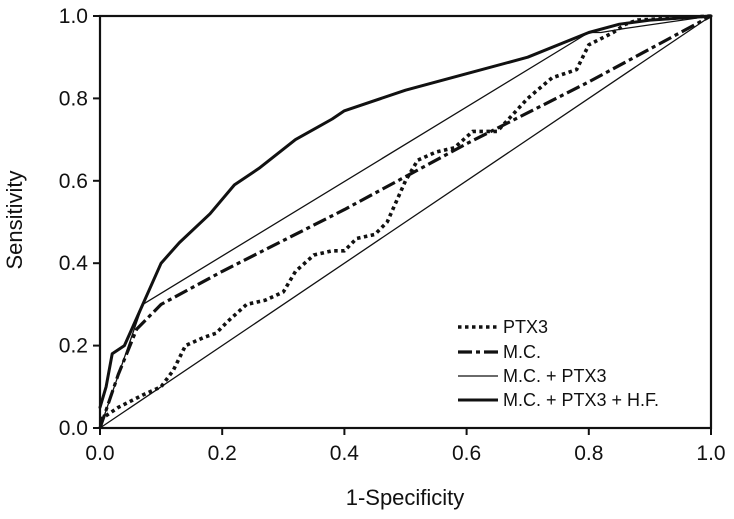 The height and width of the screenshot is (519, 734). I want to click on x-tick-label: 0.2, so click(222, 453).